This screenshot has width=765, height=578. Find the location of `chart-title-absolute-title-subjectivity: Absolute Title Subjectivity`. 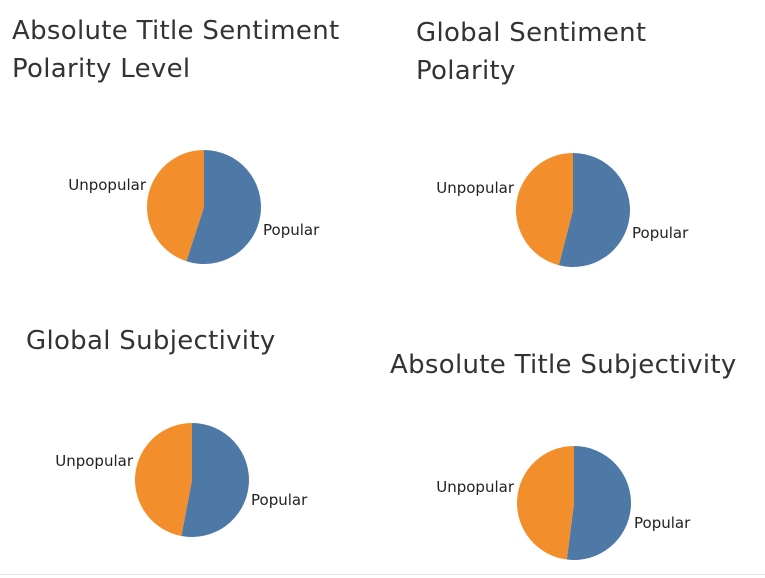

chart-title-absolute-title-subjectivity: Absolute Title Subjectivity is located at coordinates (563, 365).